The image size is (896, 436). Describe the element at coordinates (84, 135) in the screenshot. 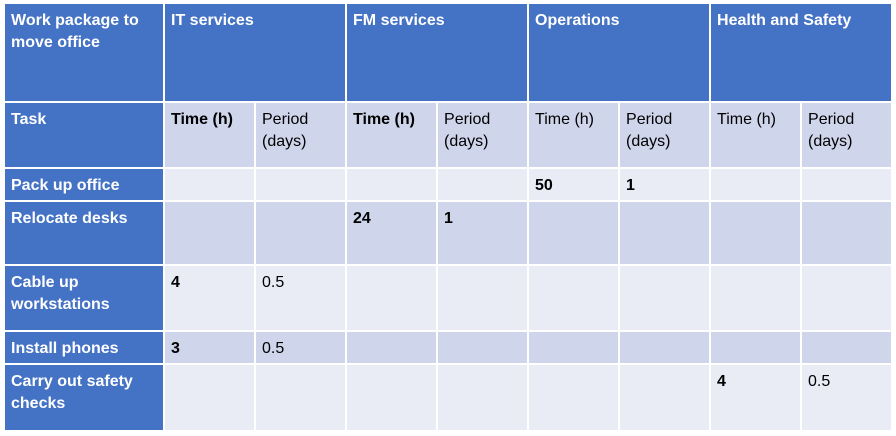

I see `task-column-header: Task` at that location.